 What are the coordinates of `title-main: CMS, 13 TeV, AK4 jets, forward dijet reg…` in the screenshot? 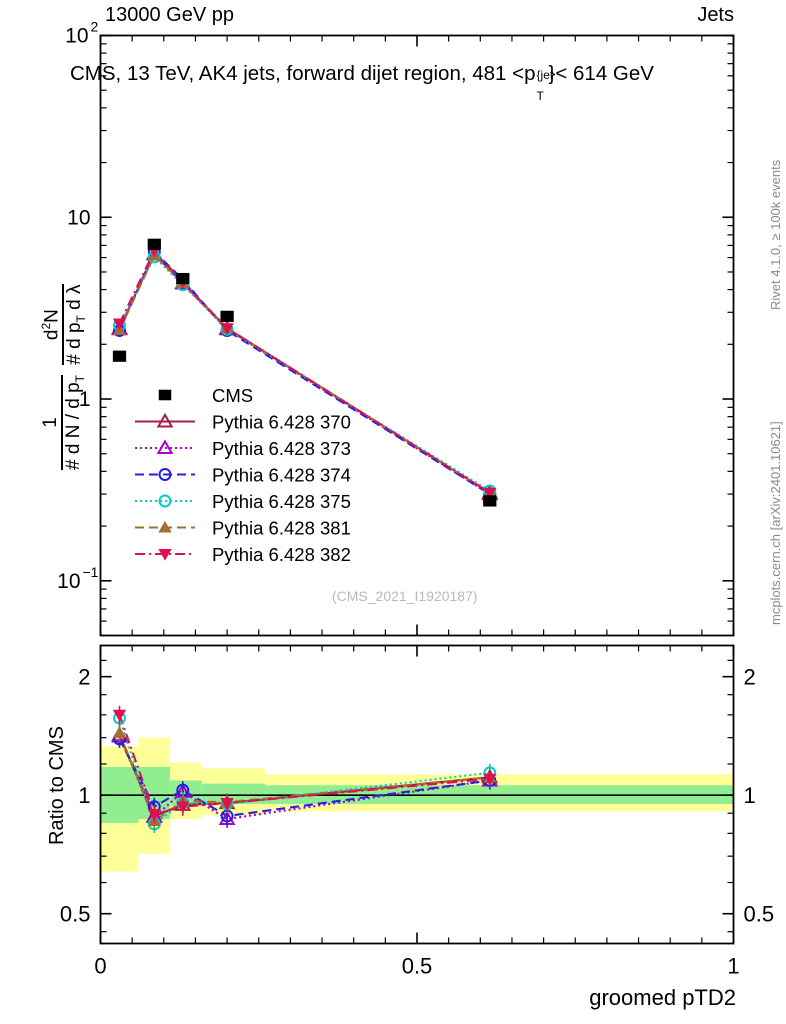 It's located at (303, 73).